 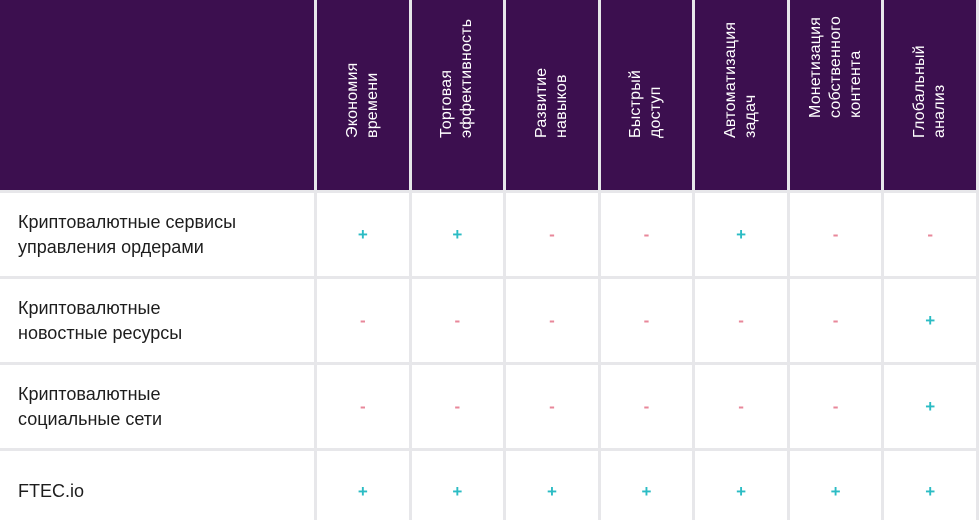 I want to click on row-label: Криптовалютные социальные сети, so click(x=90, y=406).